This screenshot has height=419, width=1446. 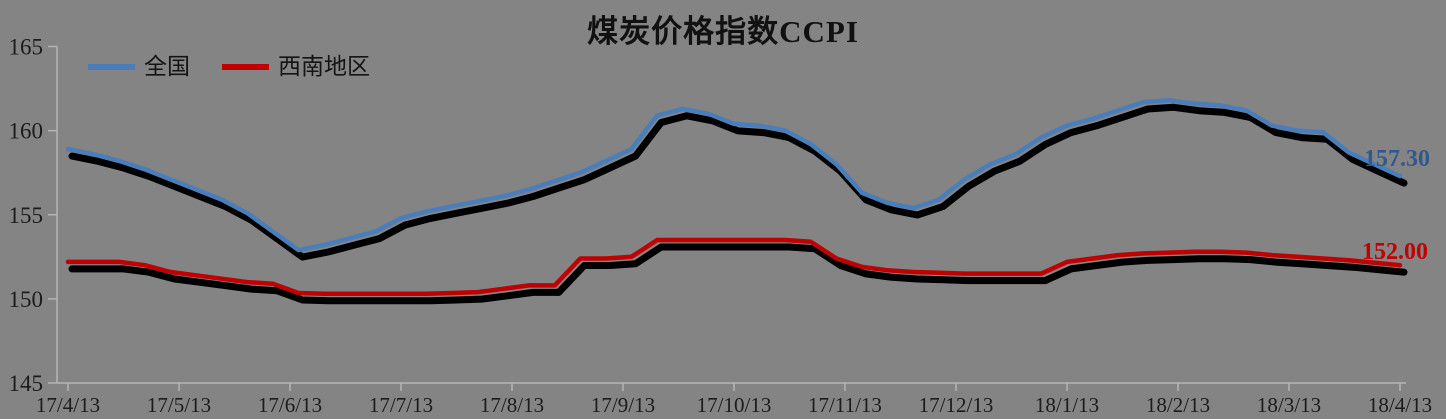 I want to click on x-tick-label: 17/10/13, so click(x=734, y=405).